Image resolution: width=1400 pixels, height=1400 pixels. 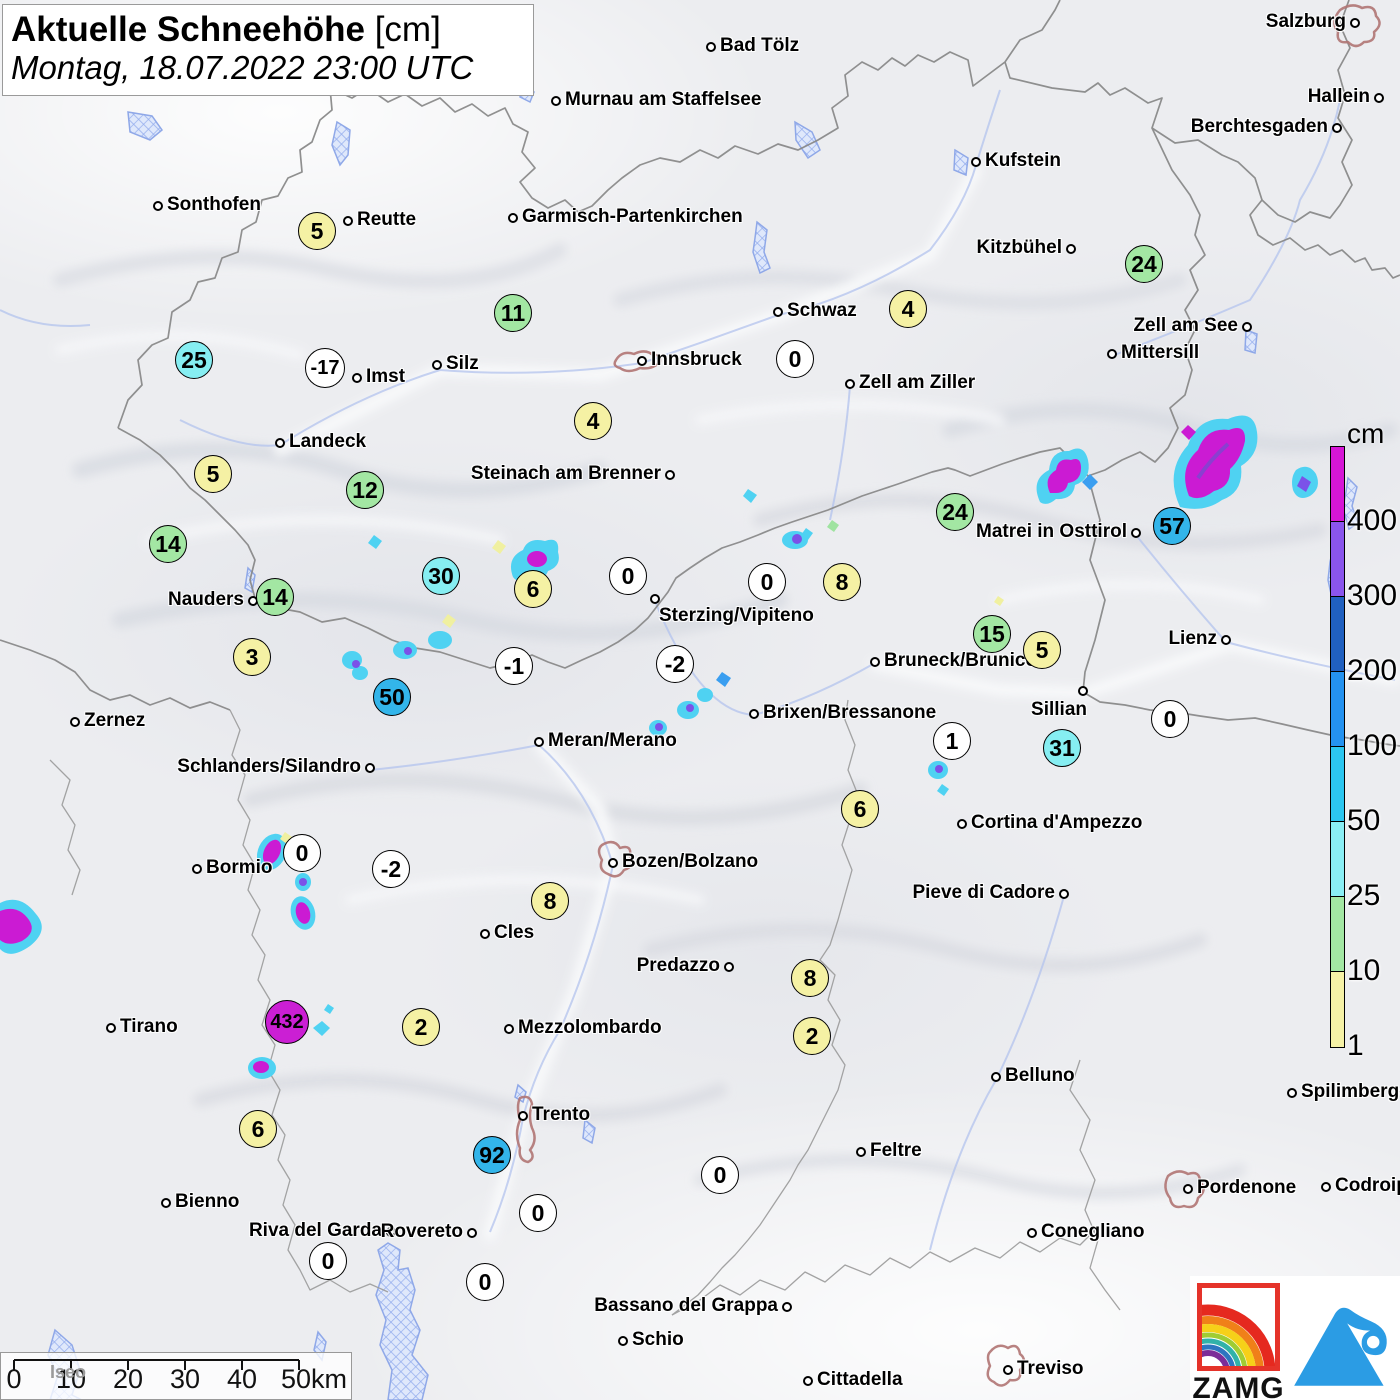 I want to click on city-label: Zell am See, so click(x=1185, y=325).